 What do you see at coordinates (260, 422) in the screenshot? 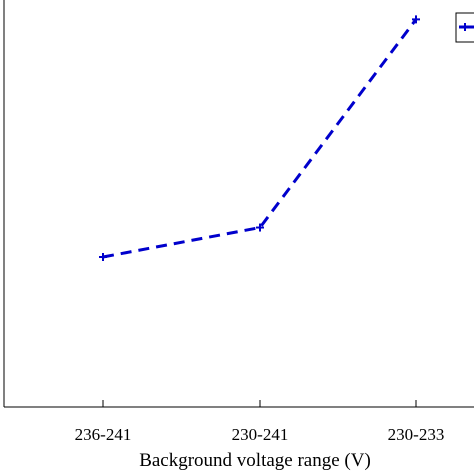
I see `x-ticks: 236-241 230-241 230-233` at bounding box center [260, 422].